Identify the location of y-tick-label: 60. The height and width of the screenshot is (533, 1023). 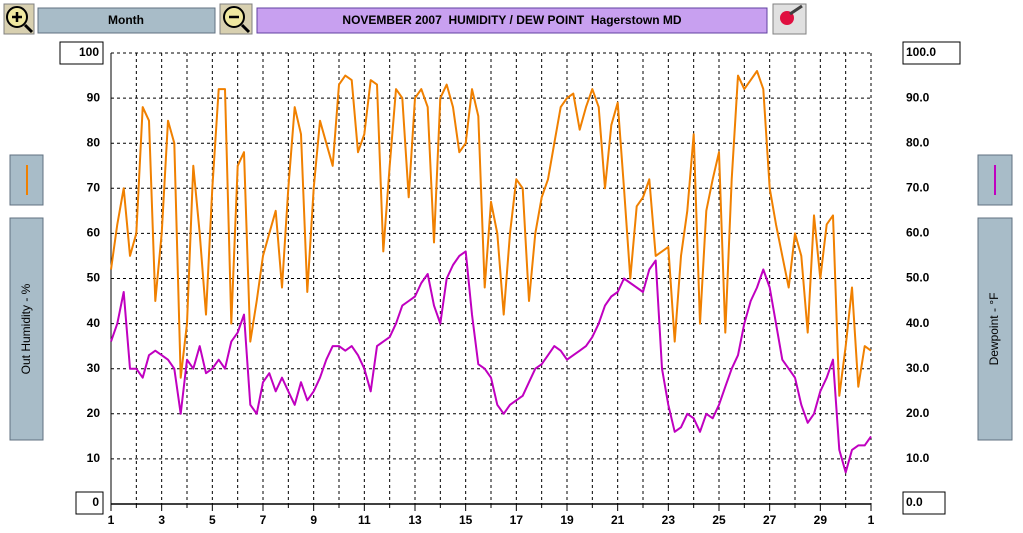
(94, 233).